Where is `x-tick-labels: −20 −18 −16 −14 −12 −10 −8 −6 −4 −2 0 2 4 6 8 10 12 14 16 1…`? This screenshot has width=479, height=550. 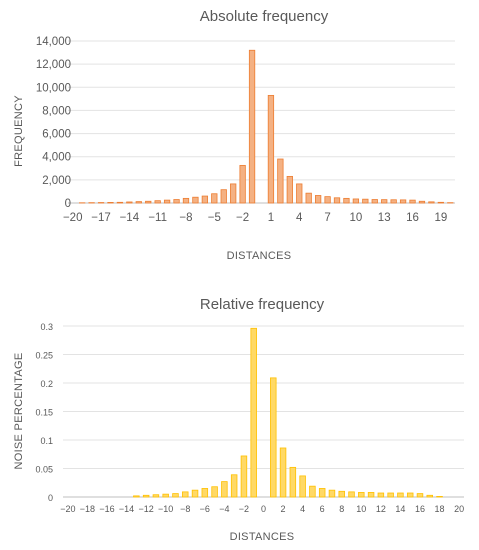 x-tick-labels: −20 −18 −16 −14 −12 −10 −8 −6 −4 −2 0 2 4 6 8 10 12 14 16 1… is located at coordinates (262, 509).